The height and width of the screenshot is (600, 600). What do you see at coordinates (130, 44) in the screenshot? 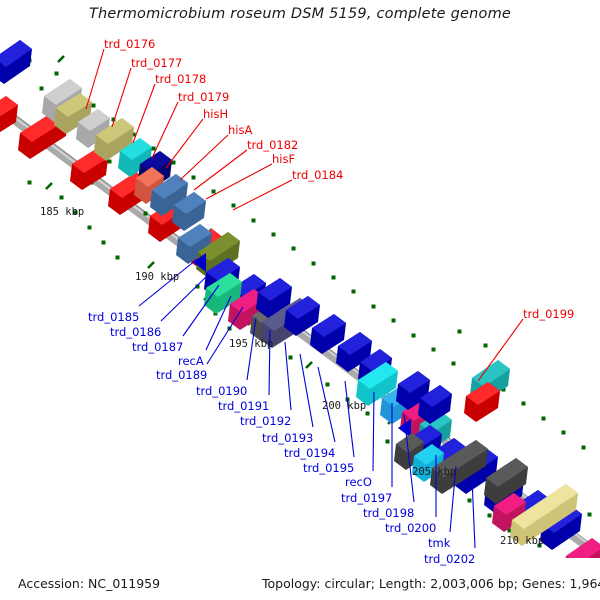
I see `gene-label-trd-0176: trd_0176` at bounding box center [130, 44].